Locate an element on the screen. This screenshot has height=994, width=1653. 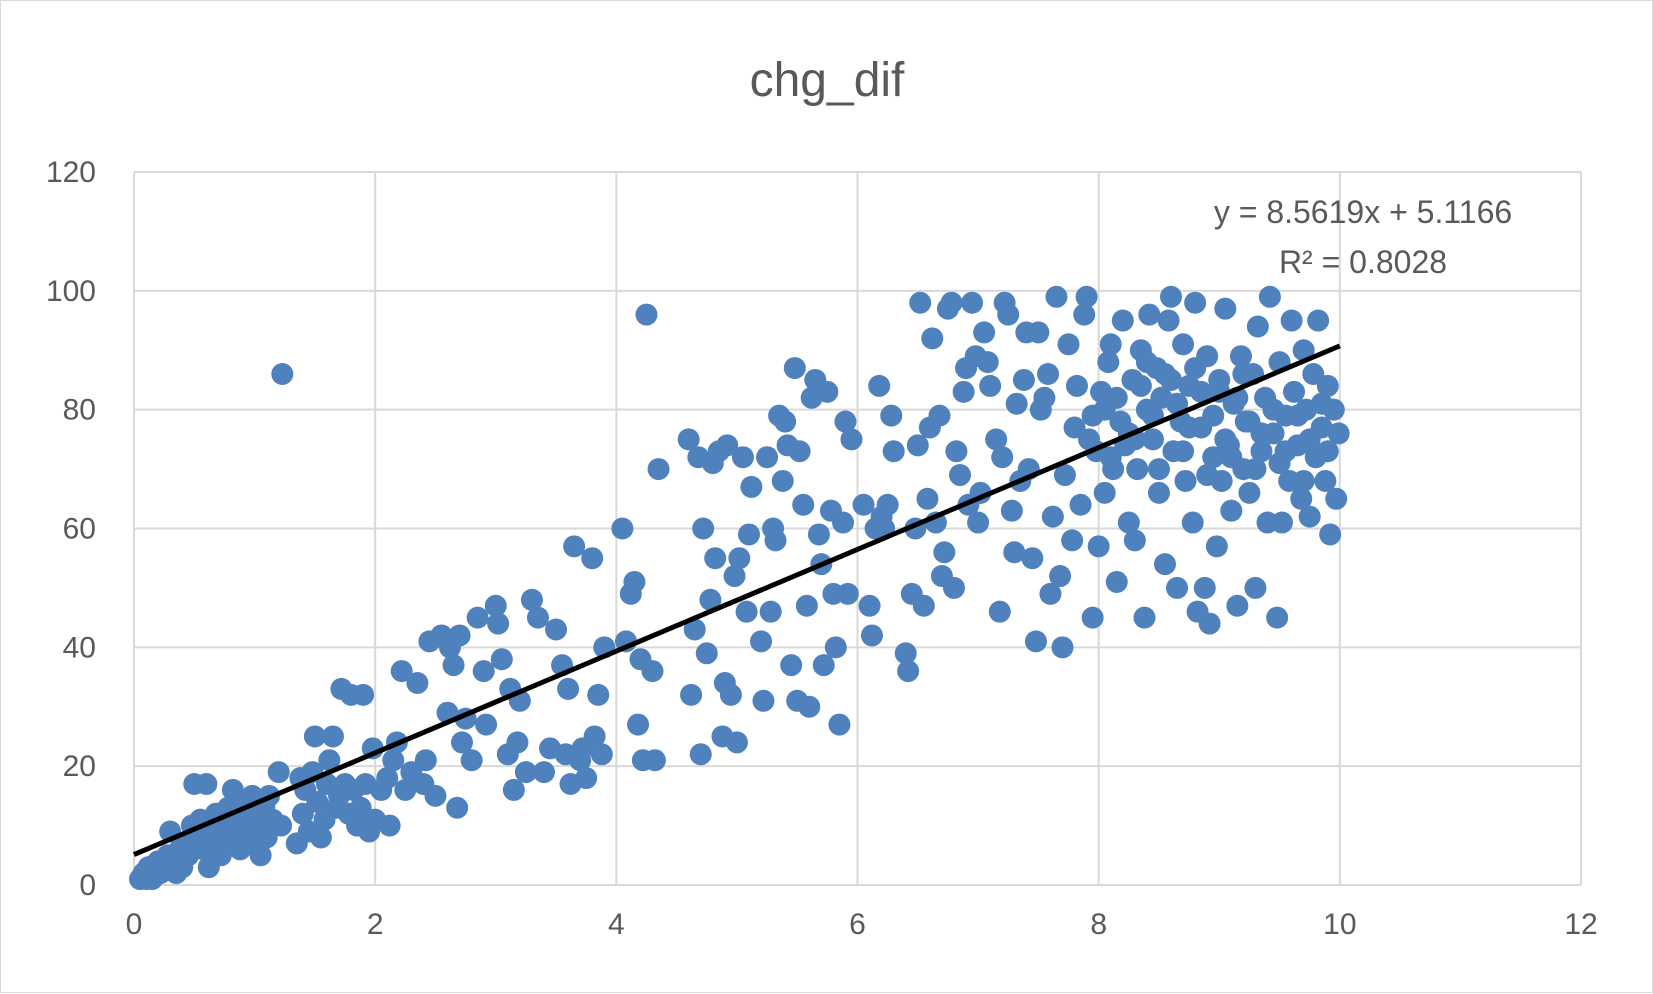
trendline-equation: y = 8.5619x + 5.1166 is located at coordinates (1363, 212).